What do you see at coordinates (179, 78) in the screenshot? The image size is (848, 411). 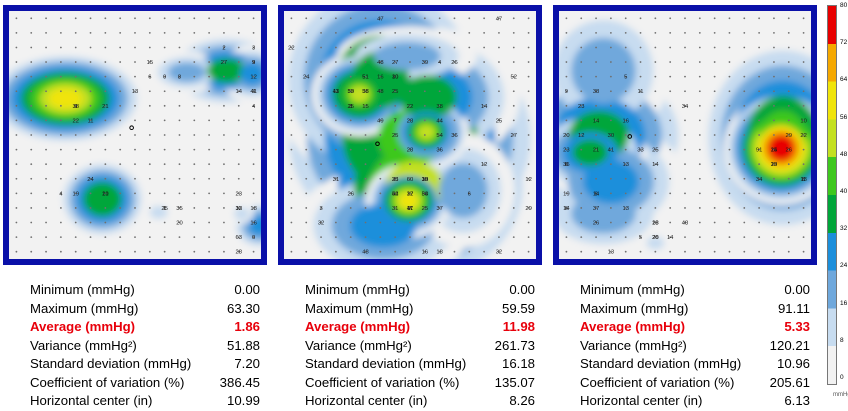 I see `sensor-value: 8` at bounding box center [179, 78].